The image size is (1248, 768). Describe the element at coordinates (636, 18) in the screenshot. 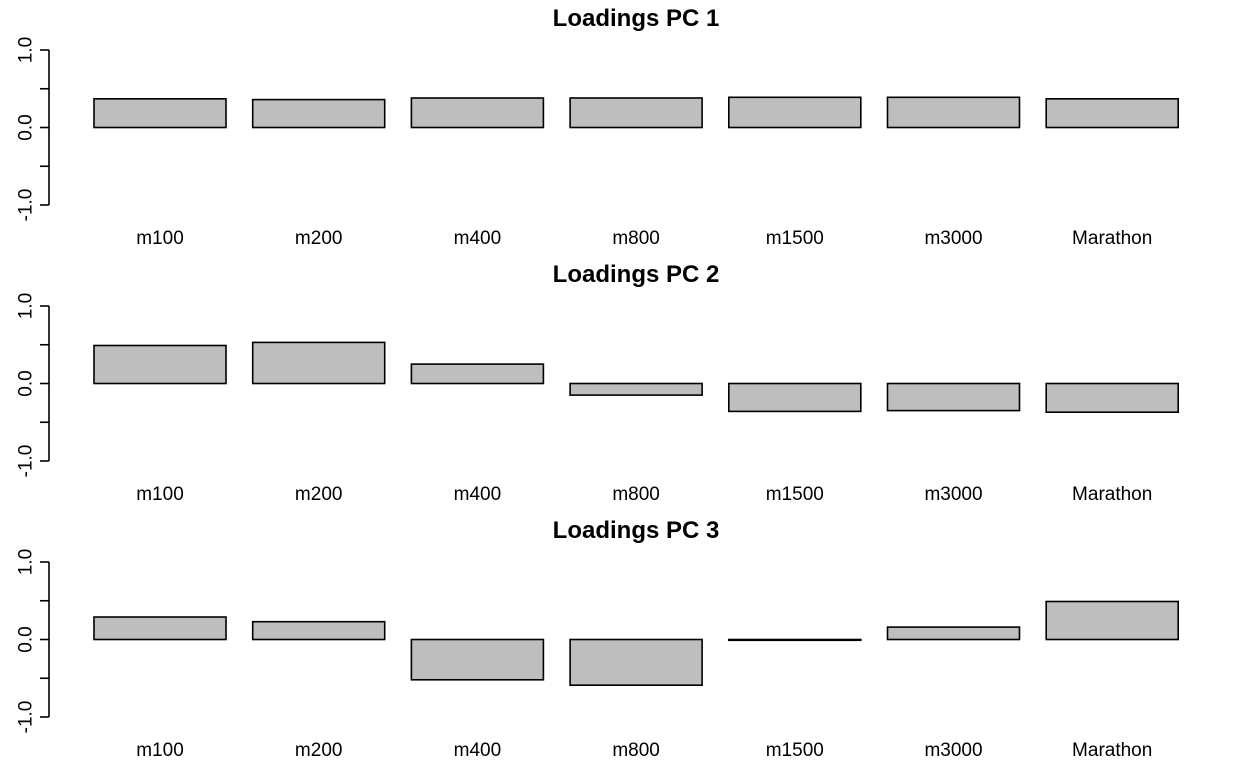

I see `panel-title: Loadings PC 1` at that location.